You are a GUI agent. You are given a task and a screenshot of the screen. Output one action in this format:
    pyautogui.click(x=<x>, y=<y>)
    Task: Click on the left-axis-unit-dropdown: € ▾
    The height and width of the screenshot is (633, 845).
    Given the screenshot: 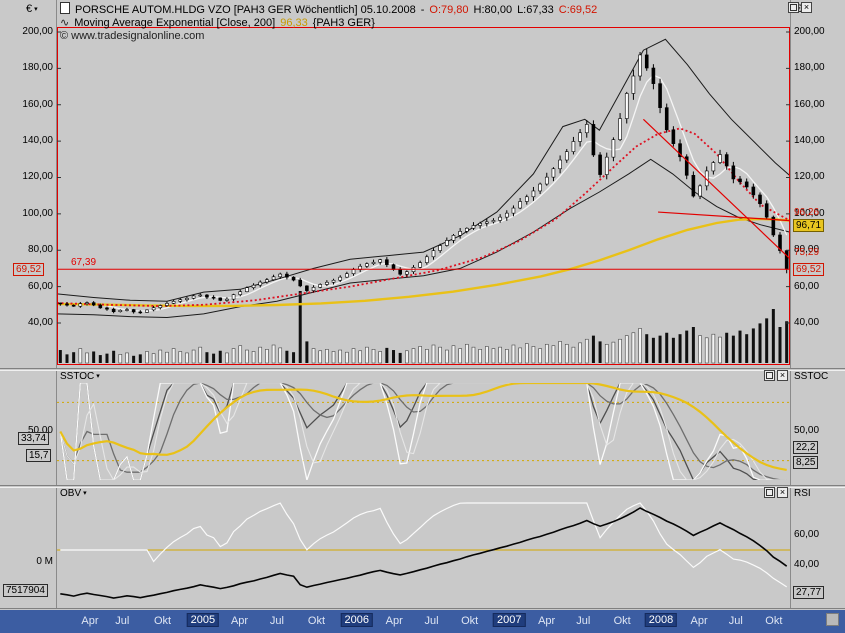 What is the action you would take?
    pyautogui.click(x=32, y=9)
    